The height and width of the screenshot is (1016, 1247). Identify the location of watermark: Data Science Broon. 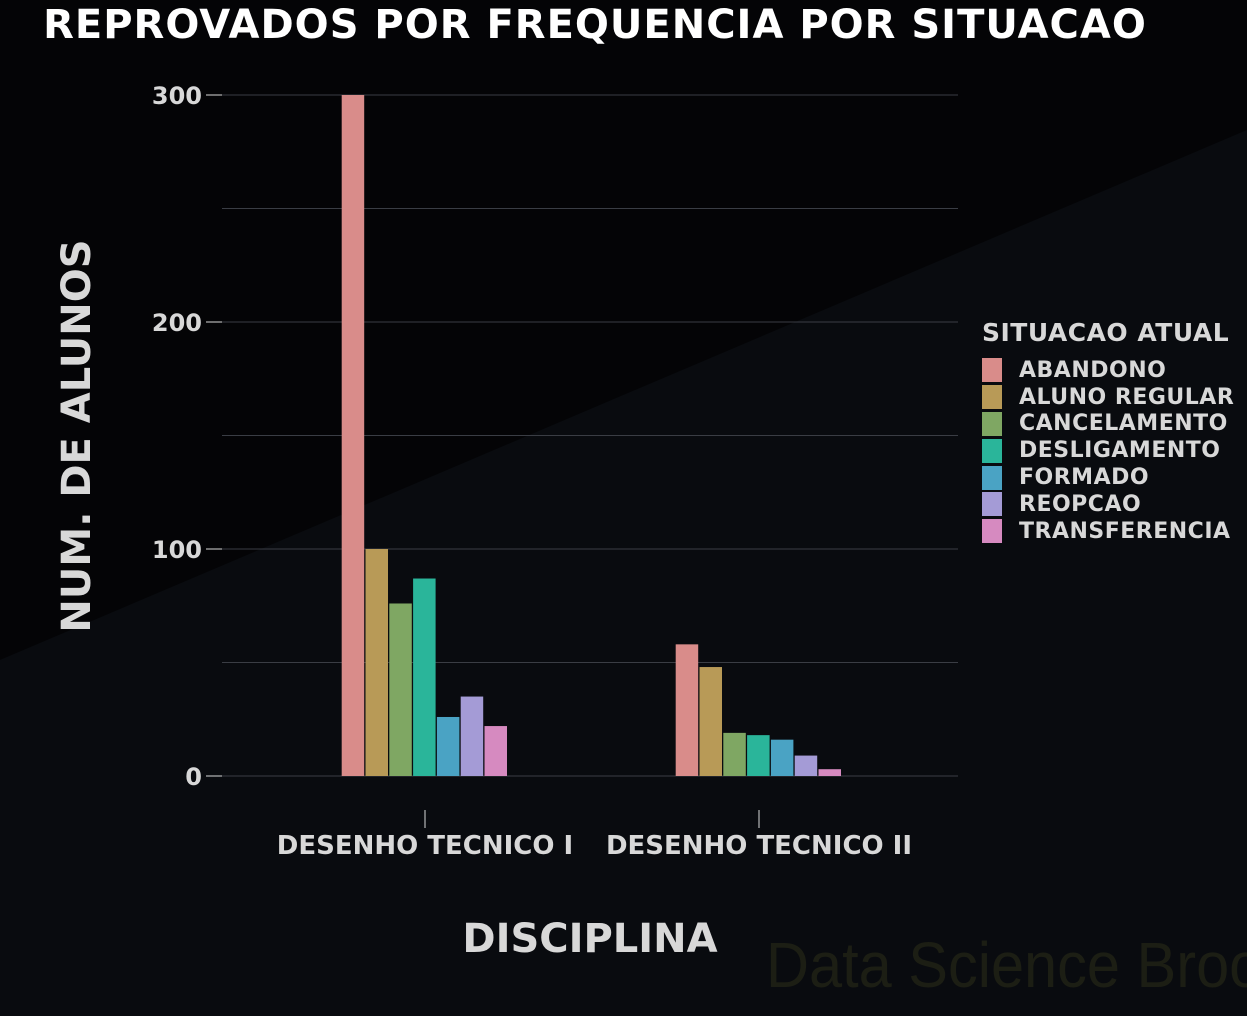
(1006, 965).